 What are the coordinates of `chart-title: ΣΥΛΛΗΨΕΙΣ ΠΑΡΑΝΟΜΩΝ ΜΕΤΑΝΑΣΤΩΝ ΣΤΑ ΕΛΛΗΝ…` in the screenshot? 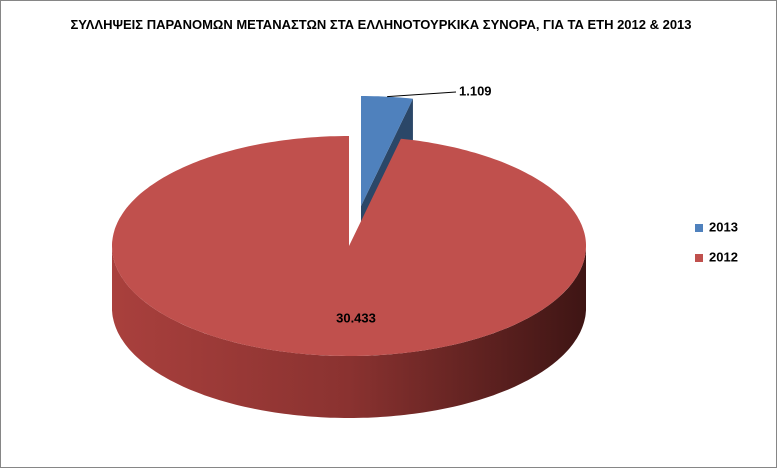 It's located at (381, 24).